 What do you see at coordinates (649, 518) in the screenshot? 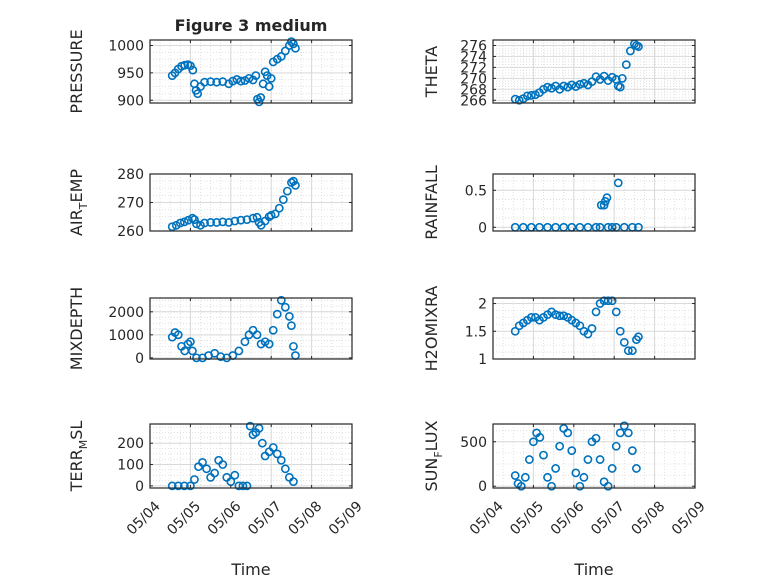
I see `x-tick-label: 05/08` at bounding box center [649, 518].